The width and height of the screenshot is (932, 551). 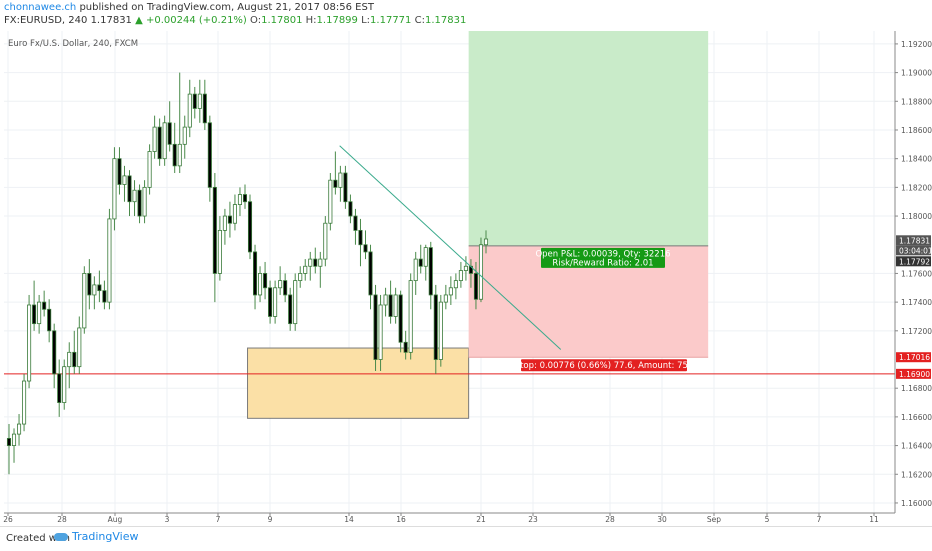 I want to click on price-tick-label: 1.16200, so click(x=916, y=474).